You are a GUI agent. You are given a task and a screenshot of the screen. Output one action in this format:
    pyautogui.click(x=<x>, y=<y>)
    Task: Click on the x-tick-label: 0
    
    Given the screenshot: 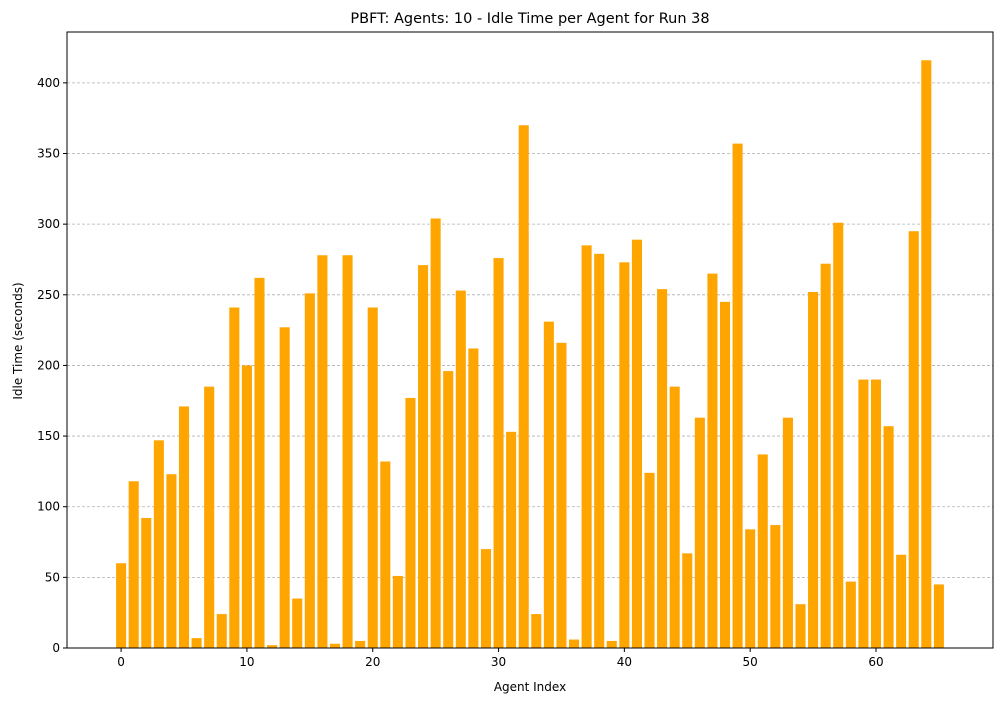 What is the action you would take?
    pyautogui.click(x=121, y=662)
    